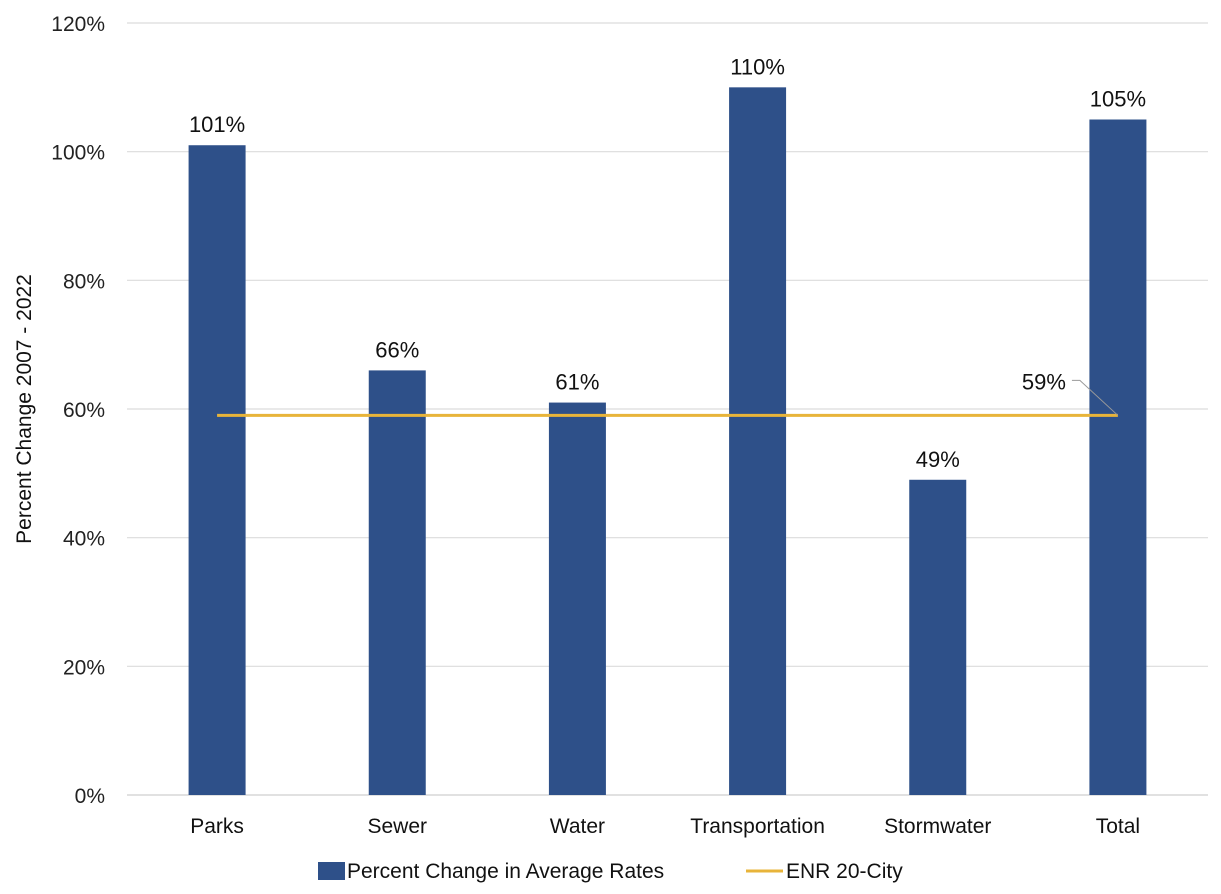 Image resolution: width=1221 pixels, height=894 pixels. What do you see at coordinates (757, 66) in the screenshot?
I see `bar-data-label: 110%` at bounding box center [757, 66].